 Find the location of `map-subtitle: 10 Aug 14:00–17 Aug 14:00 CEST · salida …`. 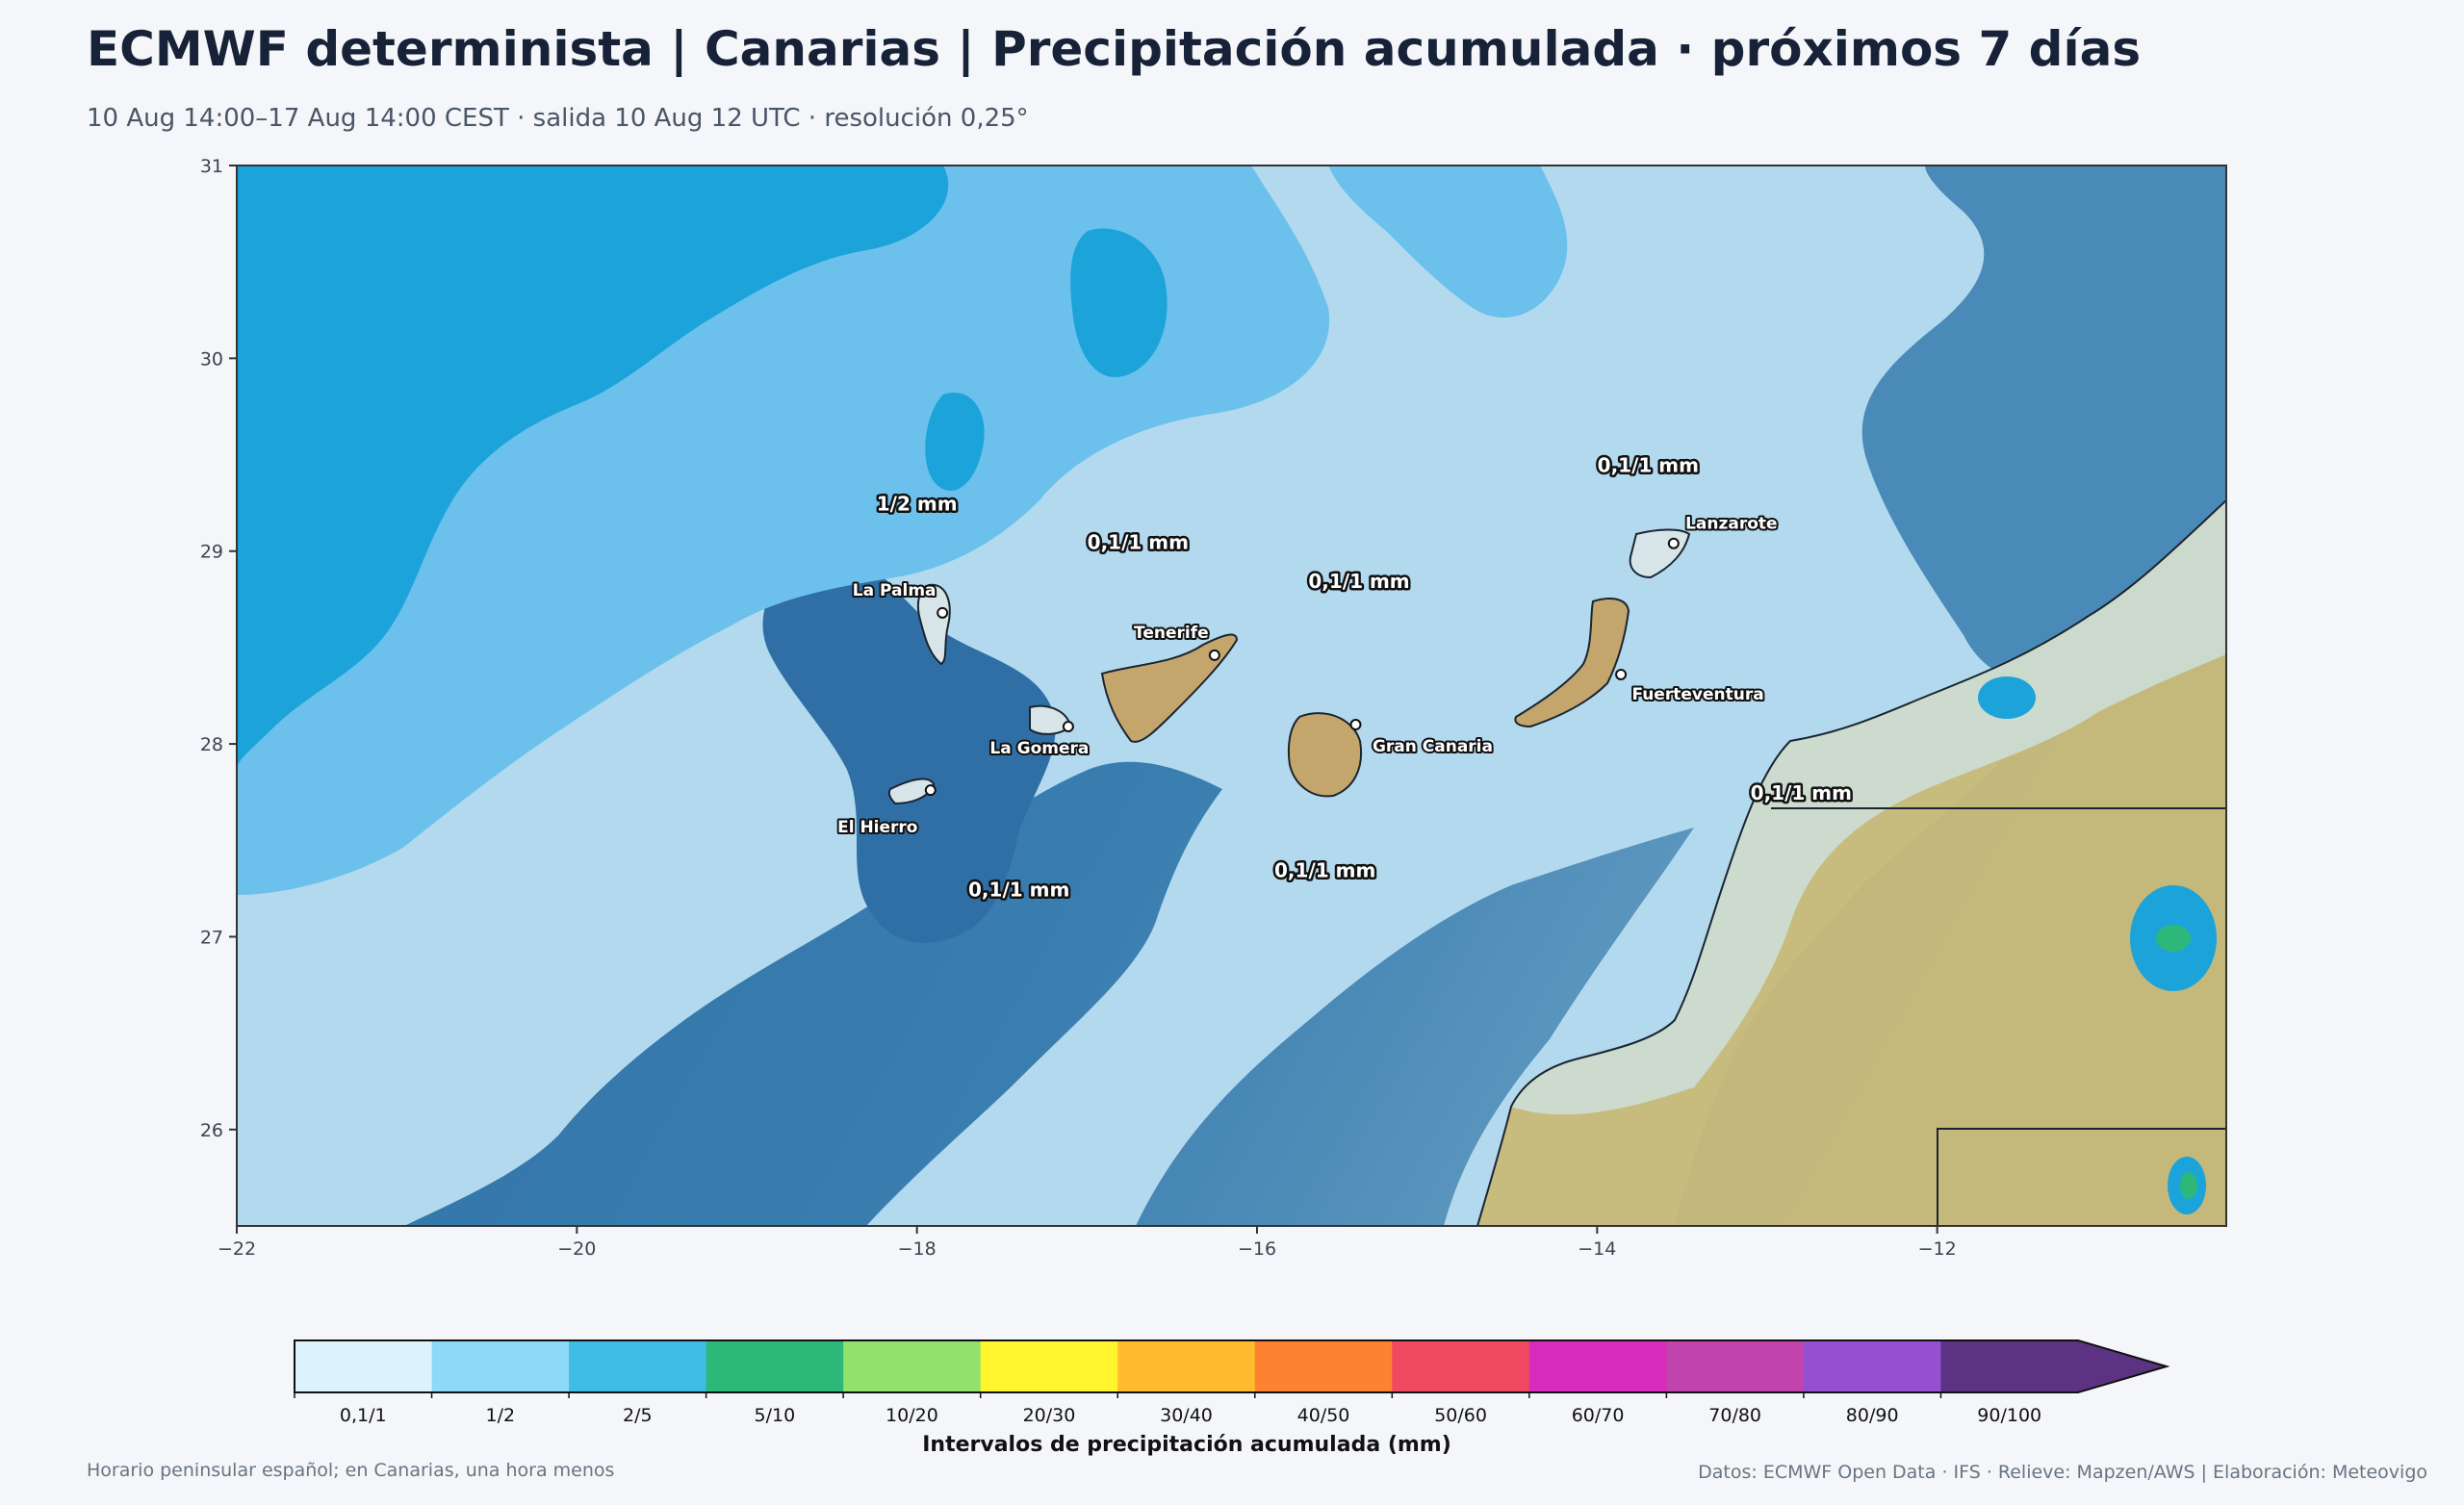

map-subtitle: 10 Aug 14:00–17 Aug 14:00 CEST · salida … is located at coordinates (558, 118).